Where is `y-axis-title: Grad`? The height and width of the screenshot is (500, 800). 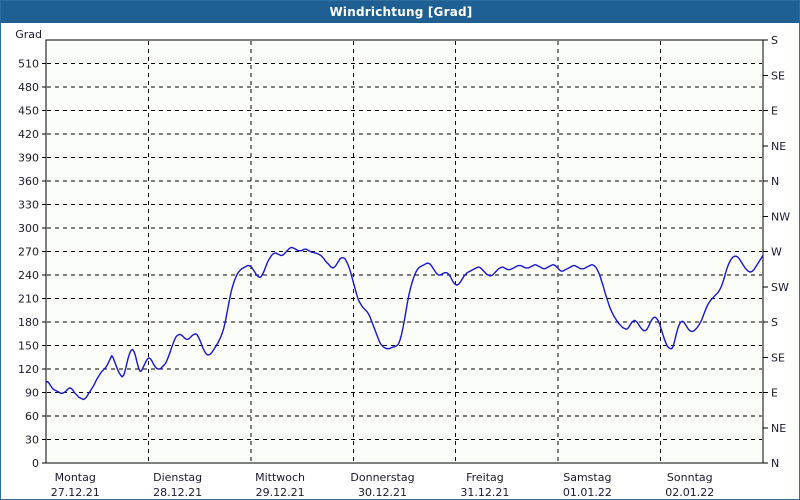 y-axis-title: Grad is located at coordinates (28, 34).